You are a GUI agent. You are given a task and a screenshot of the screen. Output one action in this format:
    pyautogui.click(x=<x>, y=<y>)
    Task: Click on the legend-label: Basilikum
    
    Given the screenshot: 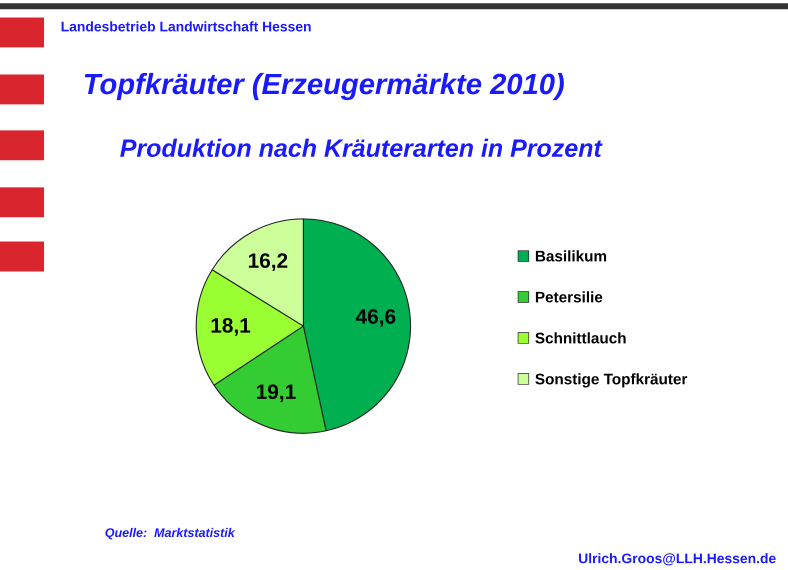 What is the action you would take?
    pyautogui.click(x=571, y=256)
    